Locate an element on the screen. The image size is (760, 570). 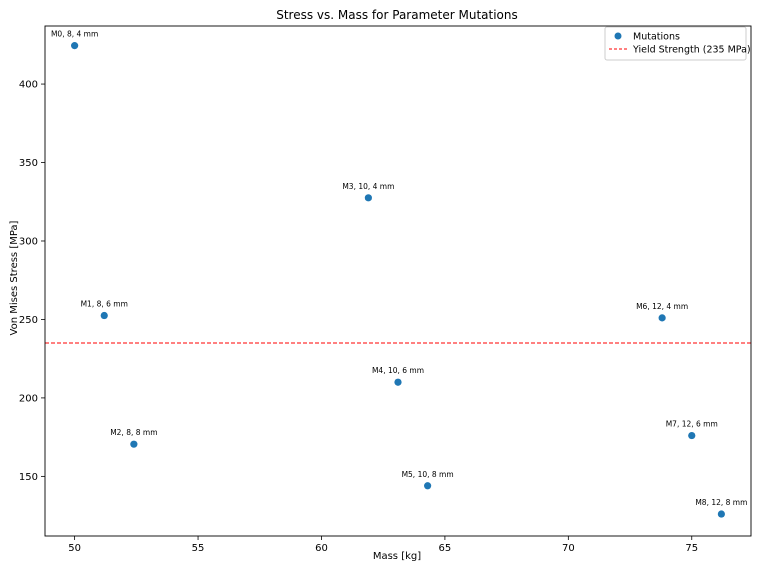
x-tick-label: 75 is located at coordinates (691, 548).